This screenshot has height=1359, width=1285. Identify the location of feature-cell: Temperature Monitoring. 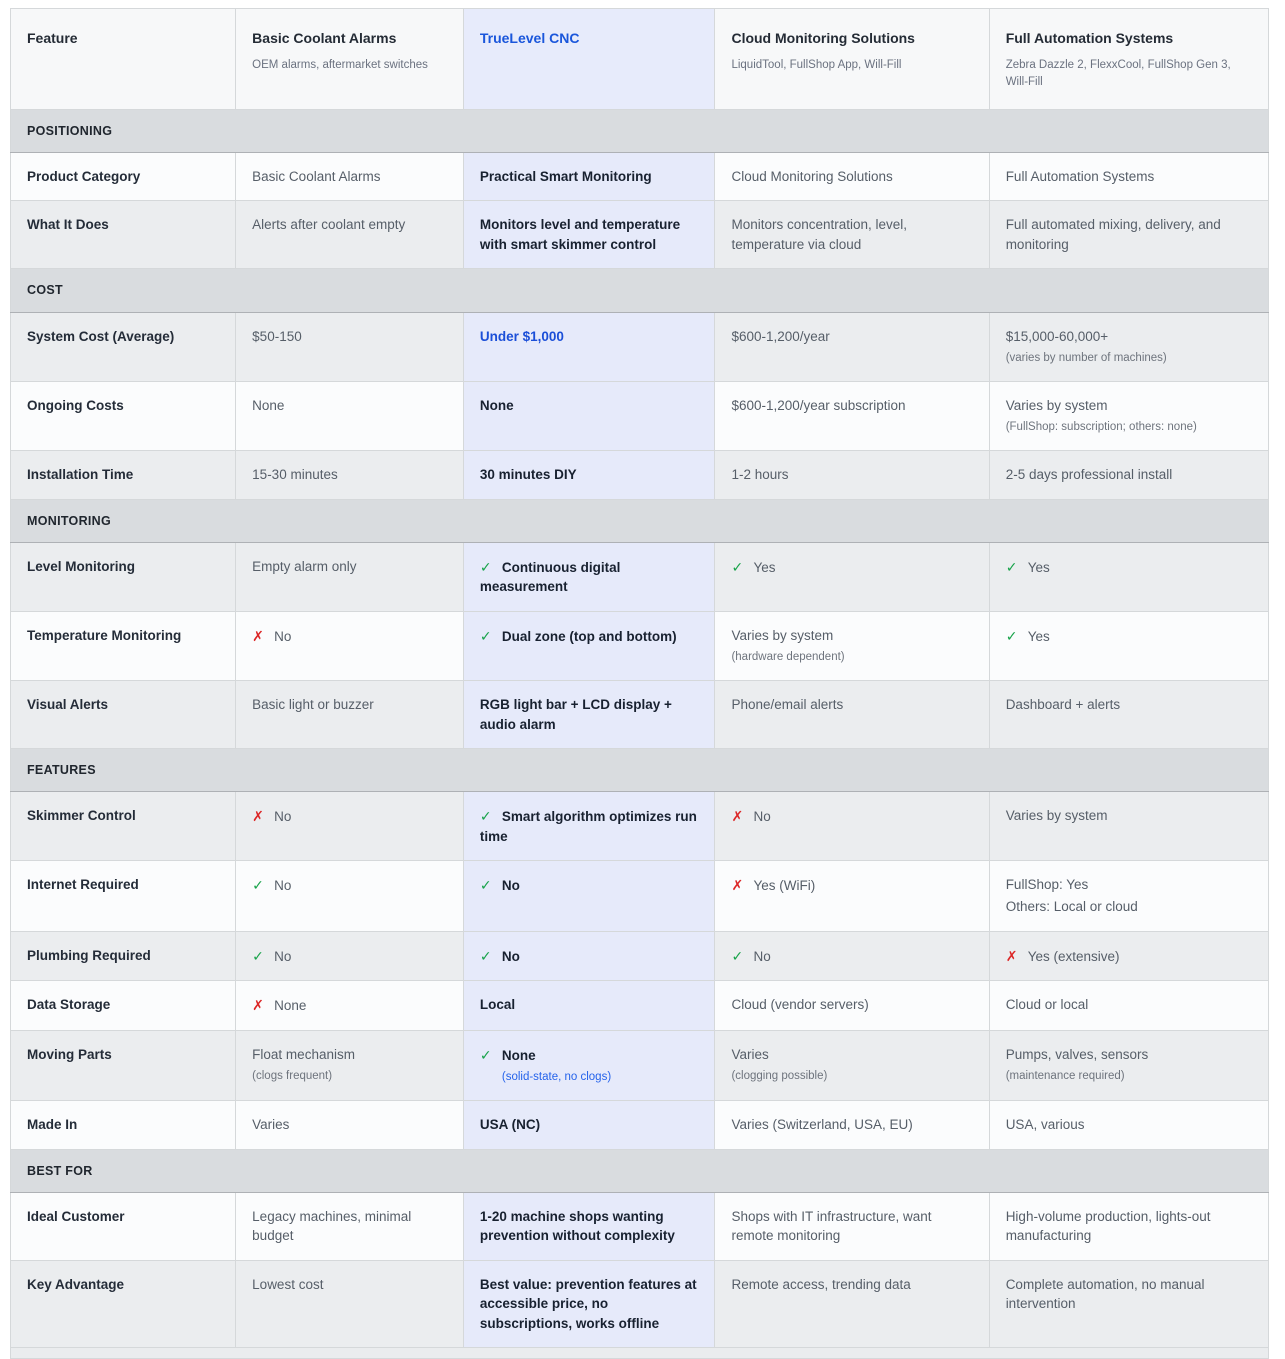
(123, 646).